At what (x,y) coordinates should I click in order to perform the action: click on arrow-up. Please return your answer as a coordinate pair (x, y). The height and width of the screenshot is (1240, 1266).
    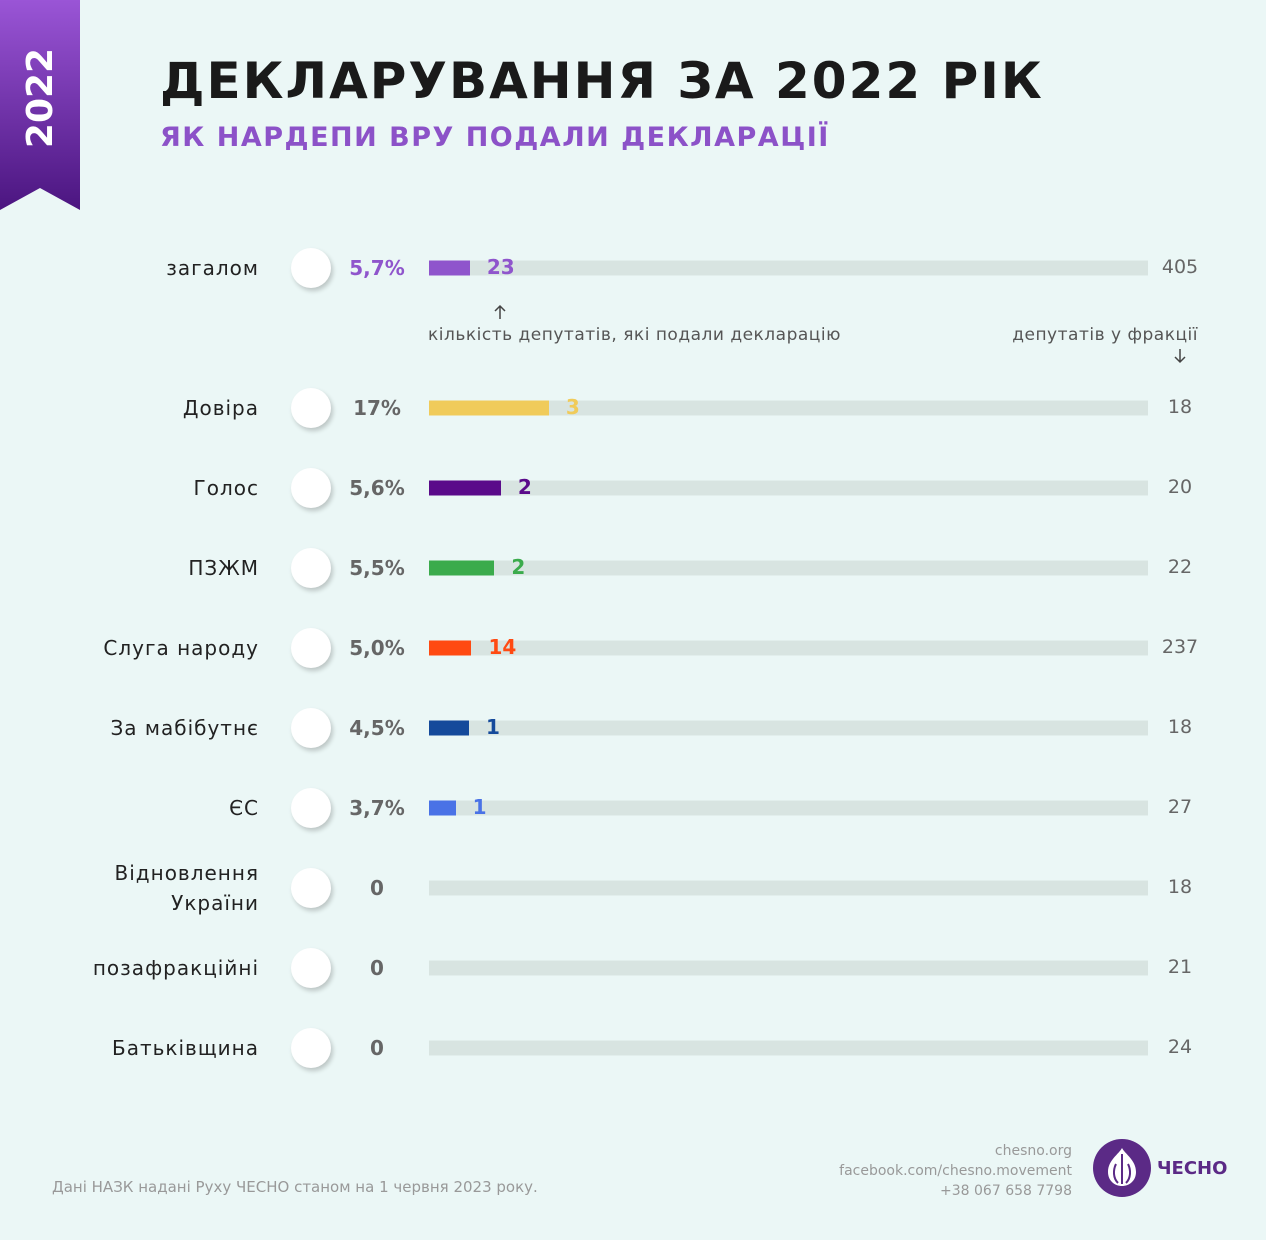
    Looking at the image, I should click on (500, 311).